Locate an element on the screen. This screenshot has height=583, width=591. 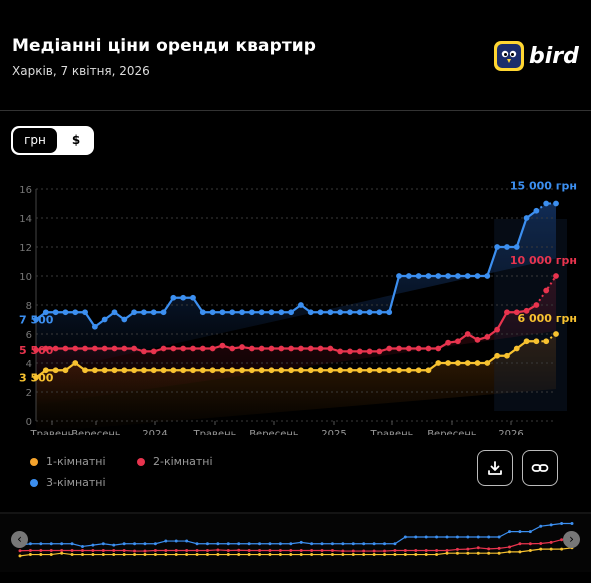
currency-uah-option: грн is located at coordinates (35, 140).